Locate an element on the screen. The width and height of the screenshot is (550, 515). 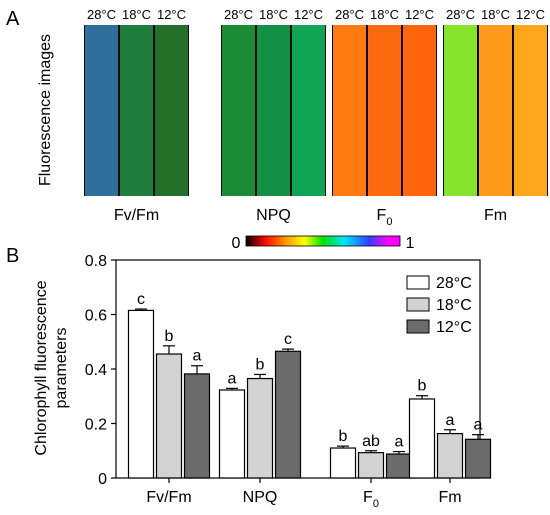
x-tick-label: NPQ is located at coordinates (260, 497).